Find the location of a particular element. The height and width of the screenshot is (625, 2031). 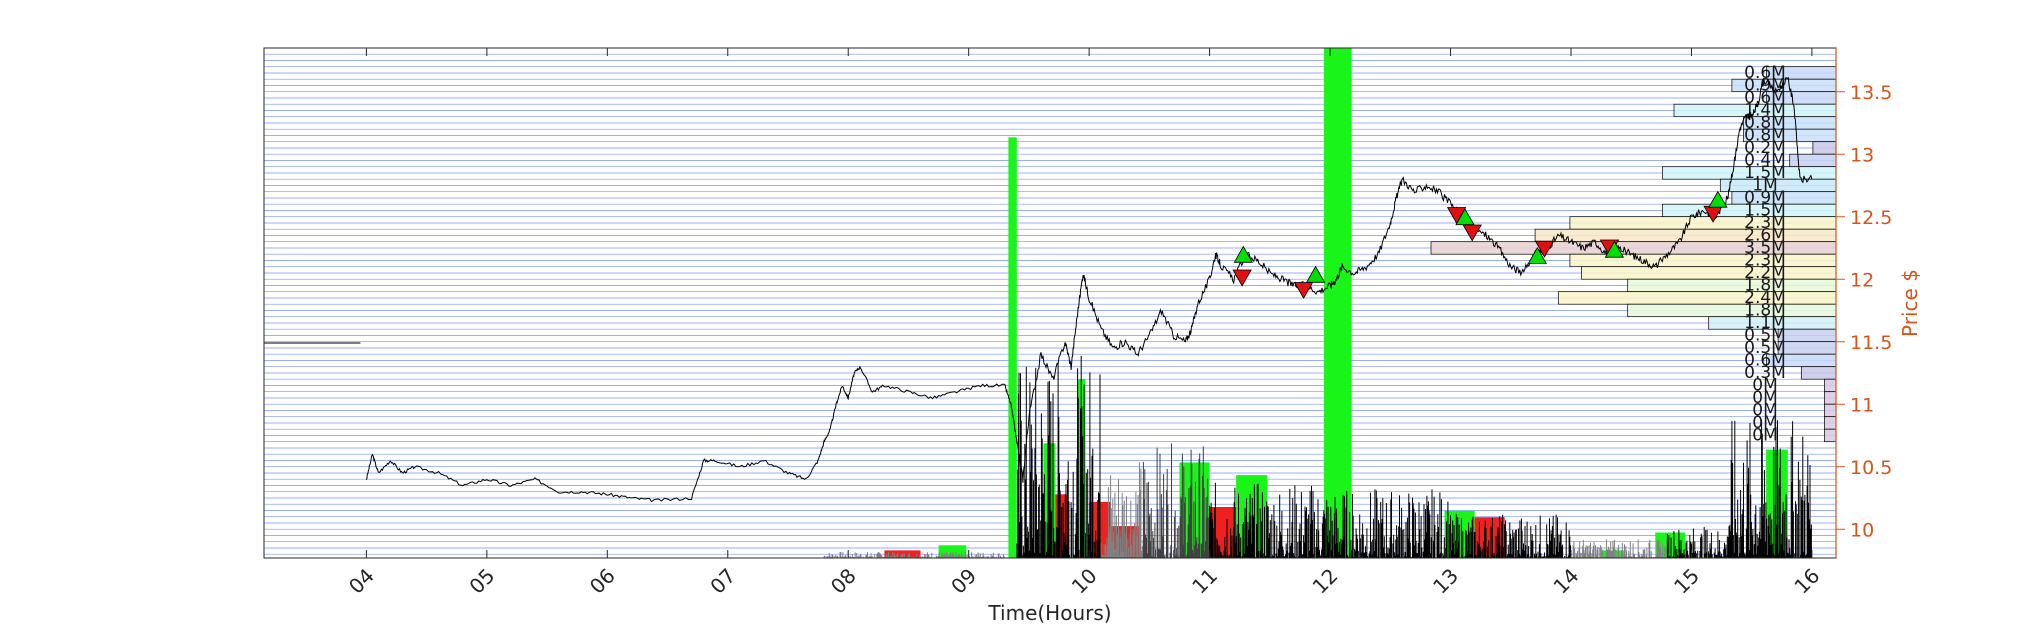

x-tick-label: 12 is located at coordinates (1325, 581).